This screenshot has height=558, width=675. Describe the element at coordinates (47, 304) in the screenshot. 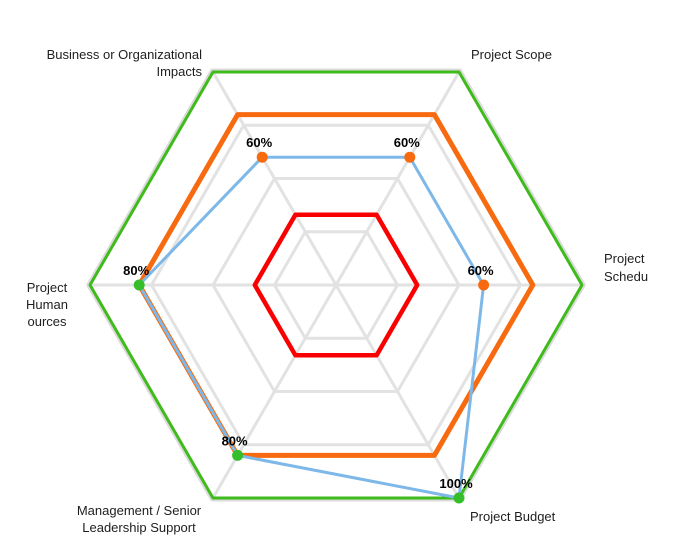

I see `axis-label: Human` at that location.